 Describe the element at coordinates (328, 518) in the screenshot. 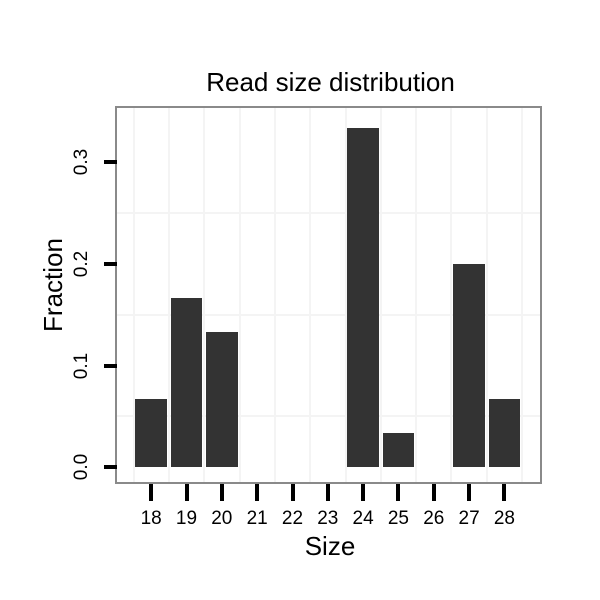

I see `x-tick-label: 23` at that location.